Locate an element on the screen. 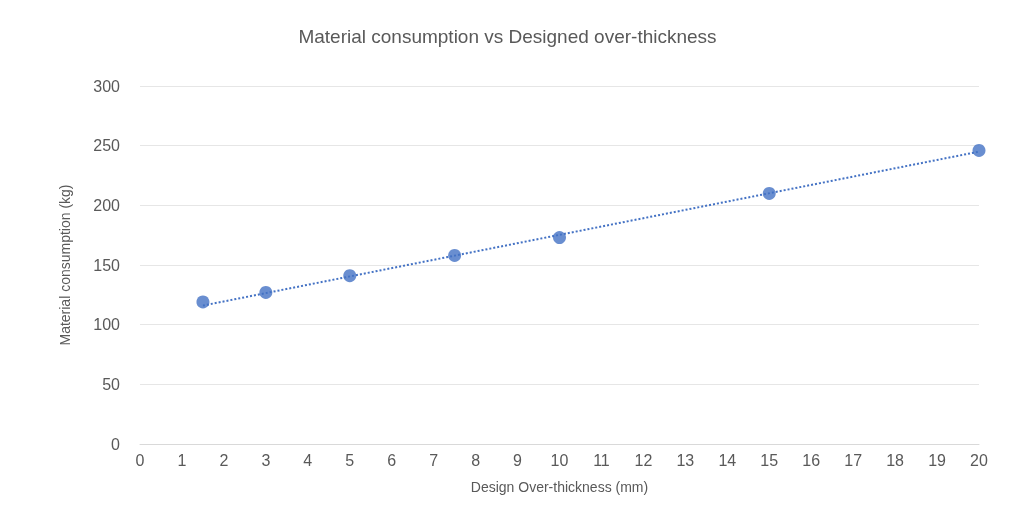 Image resolution: width=1015 pixels, height=528 pixels. x-tick-label: 0 is located at coordinates (140, 460).